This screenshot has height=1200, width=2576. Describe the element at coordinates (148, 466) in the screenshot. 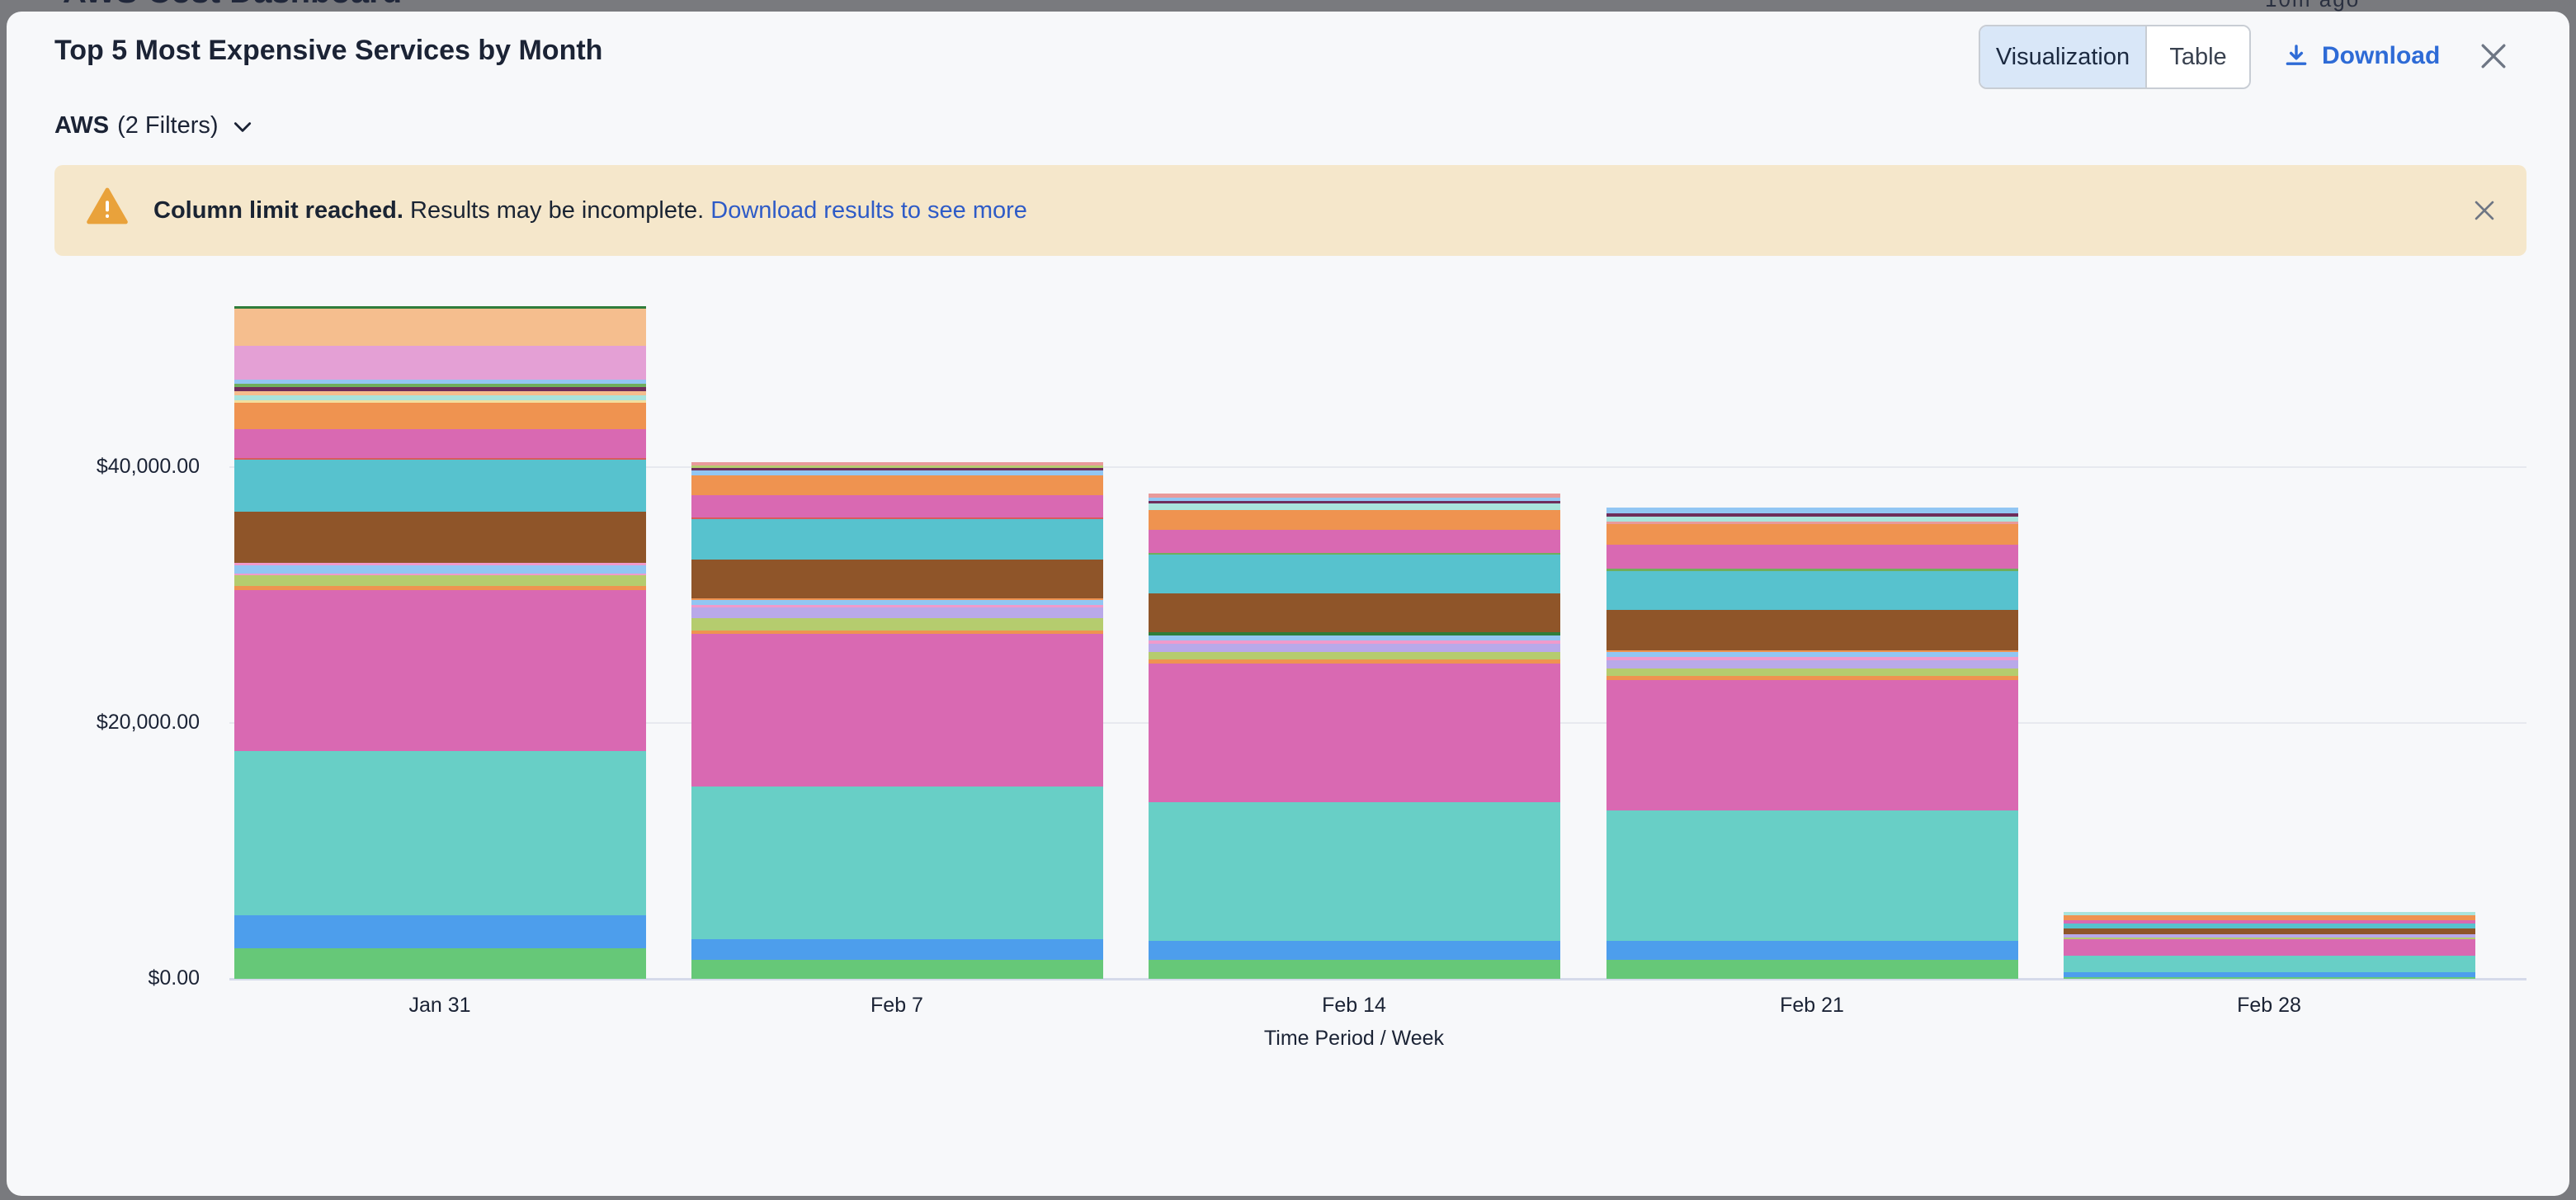

I see `y-tick-label: $40,000.00` at that location.